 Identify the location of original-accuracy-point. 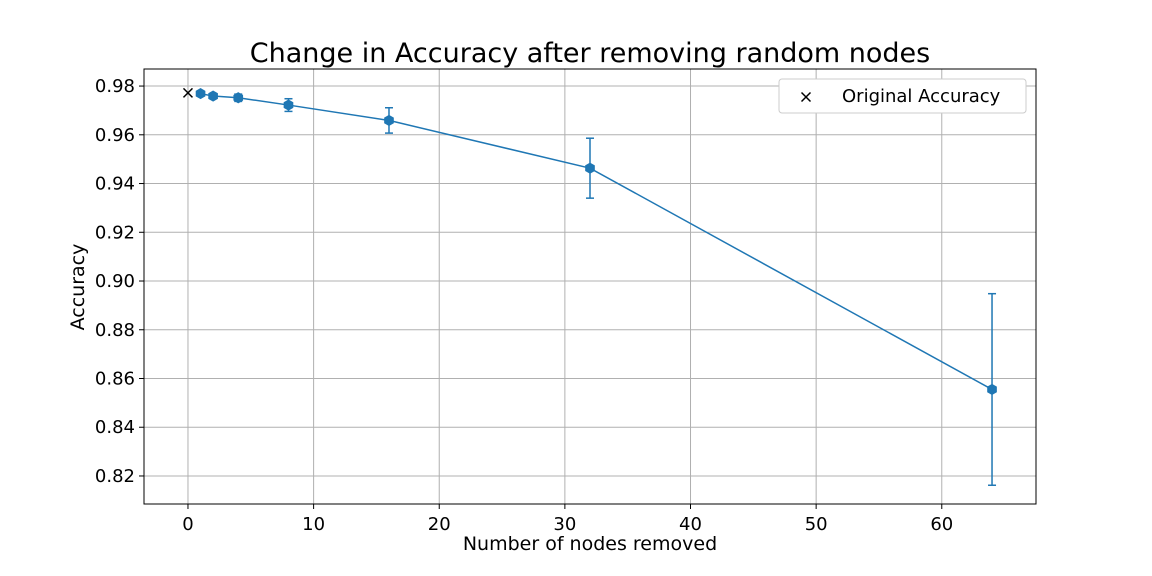
(188, 92).